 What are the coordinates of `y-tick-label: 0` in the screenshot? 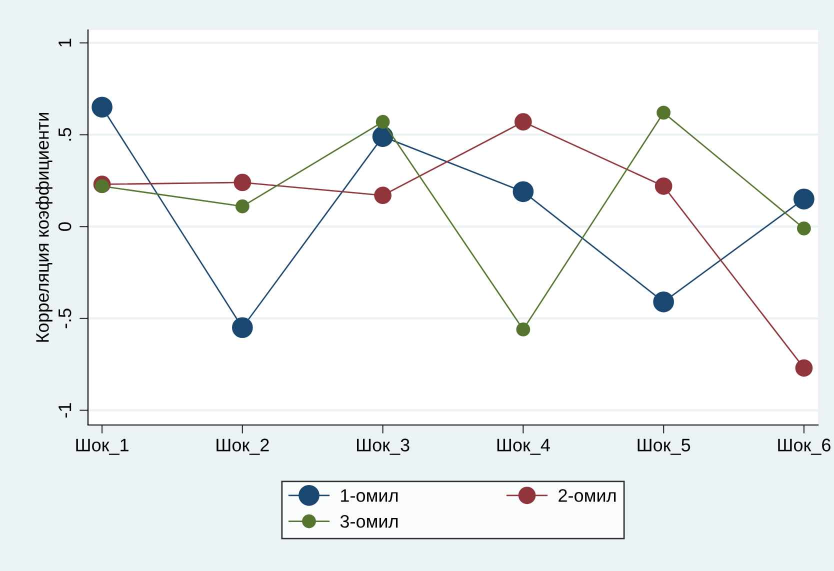 It's located at (65, 226).